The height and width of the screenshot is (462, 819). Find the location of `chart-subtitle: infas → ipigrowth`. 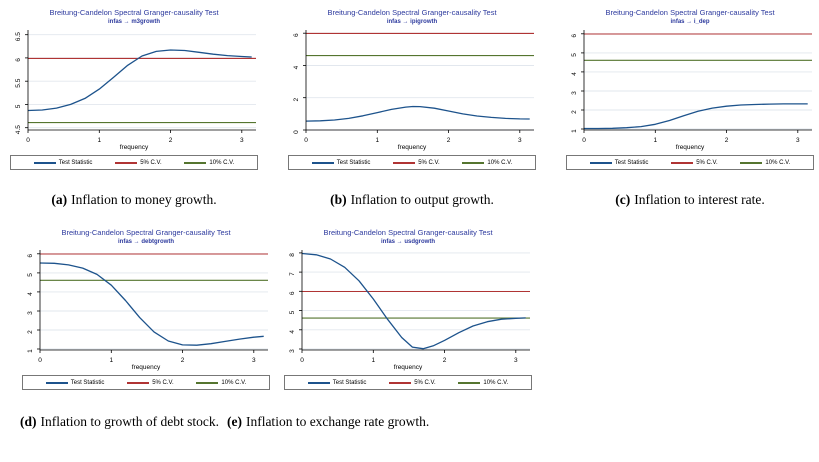

chart-subtitle: infas → ipigrowth is located at coordinates (412, 22).